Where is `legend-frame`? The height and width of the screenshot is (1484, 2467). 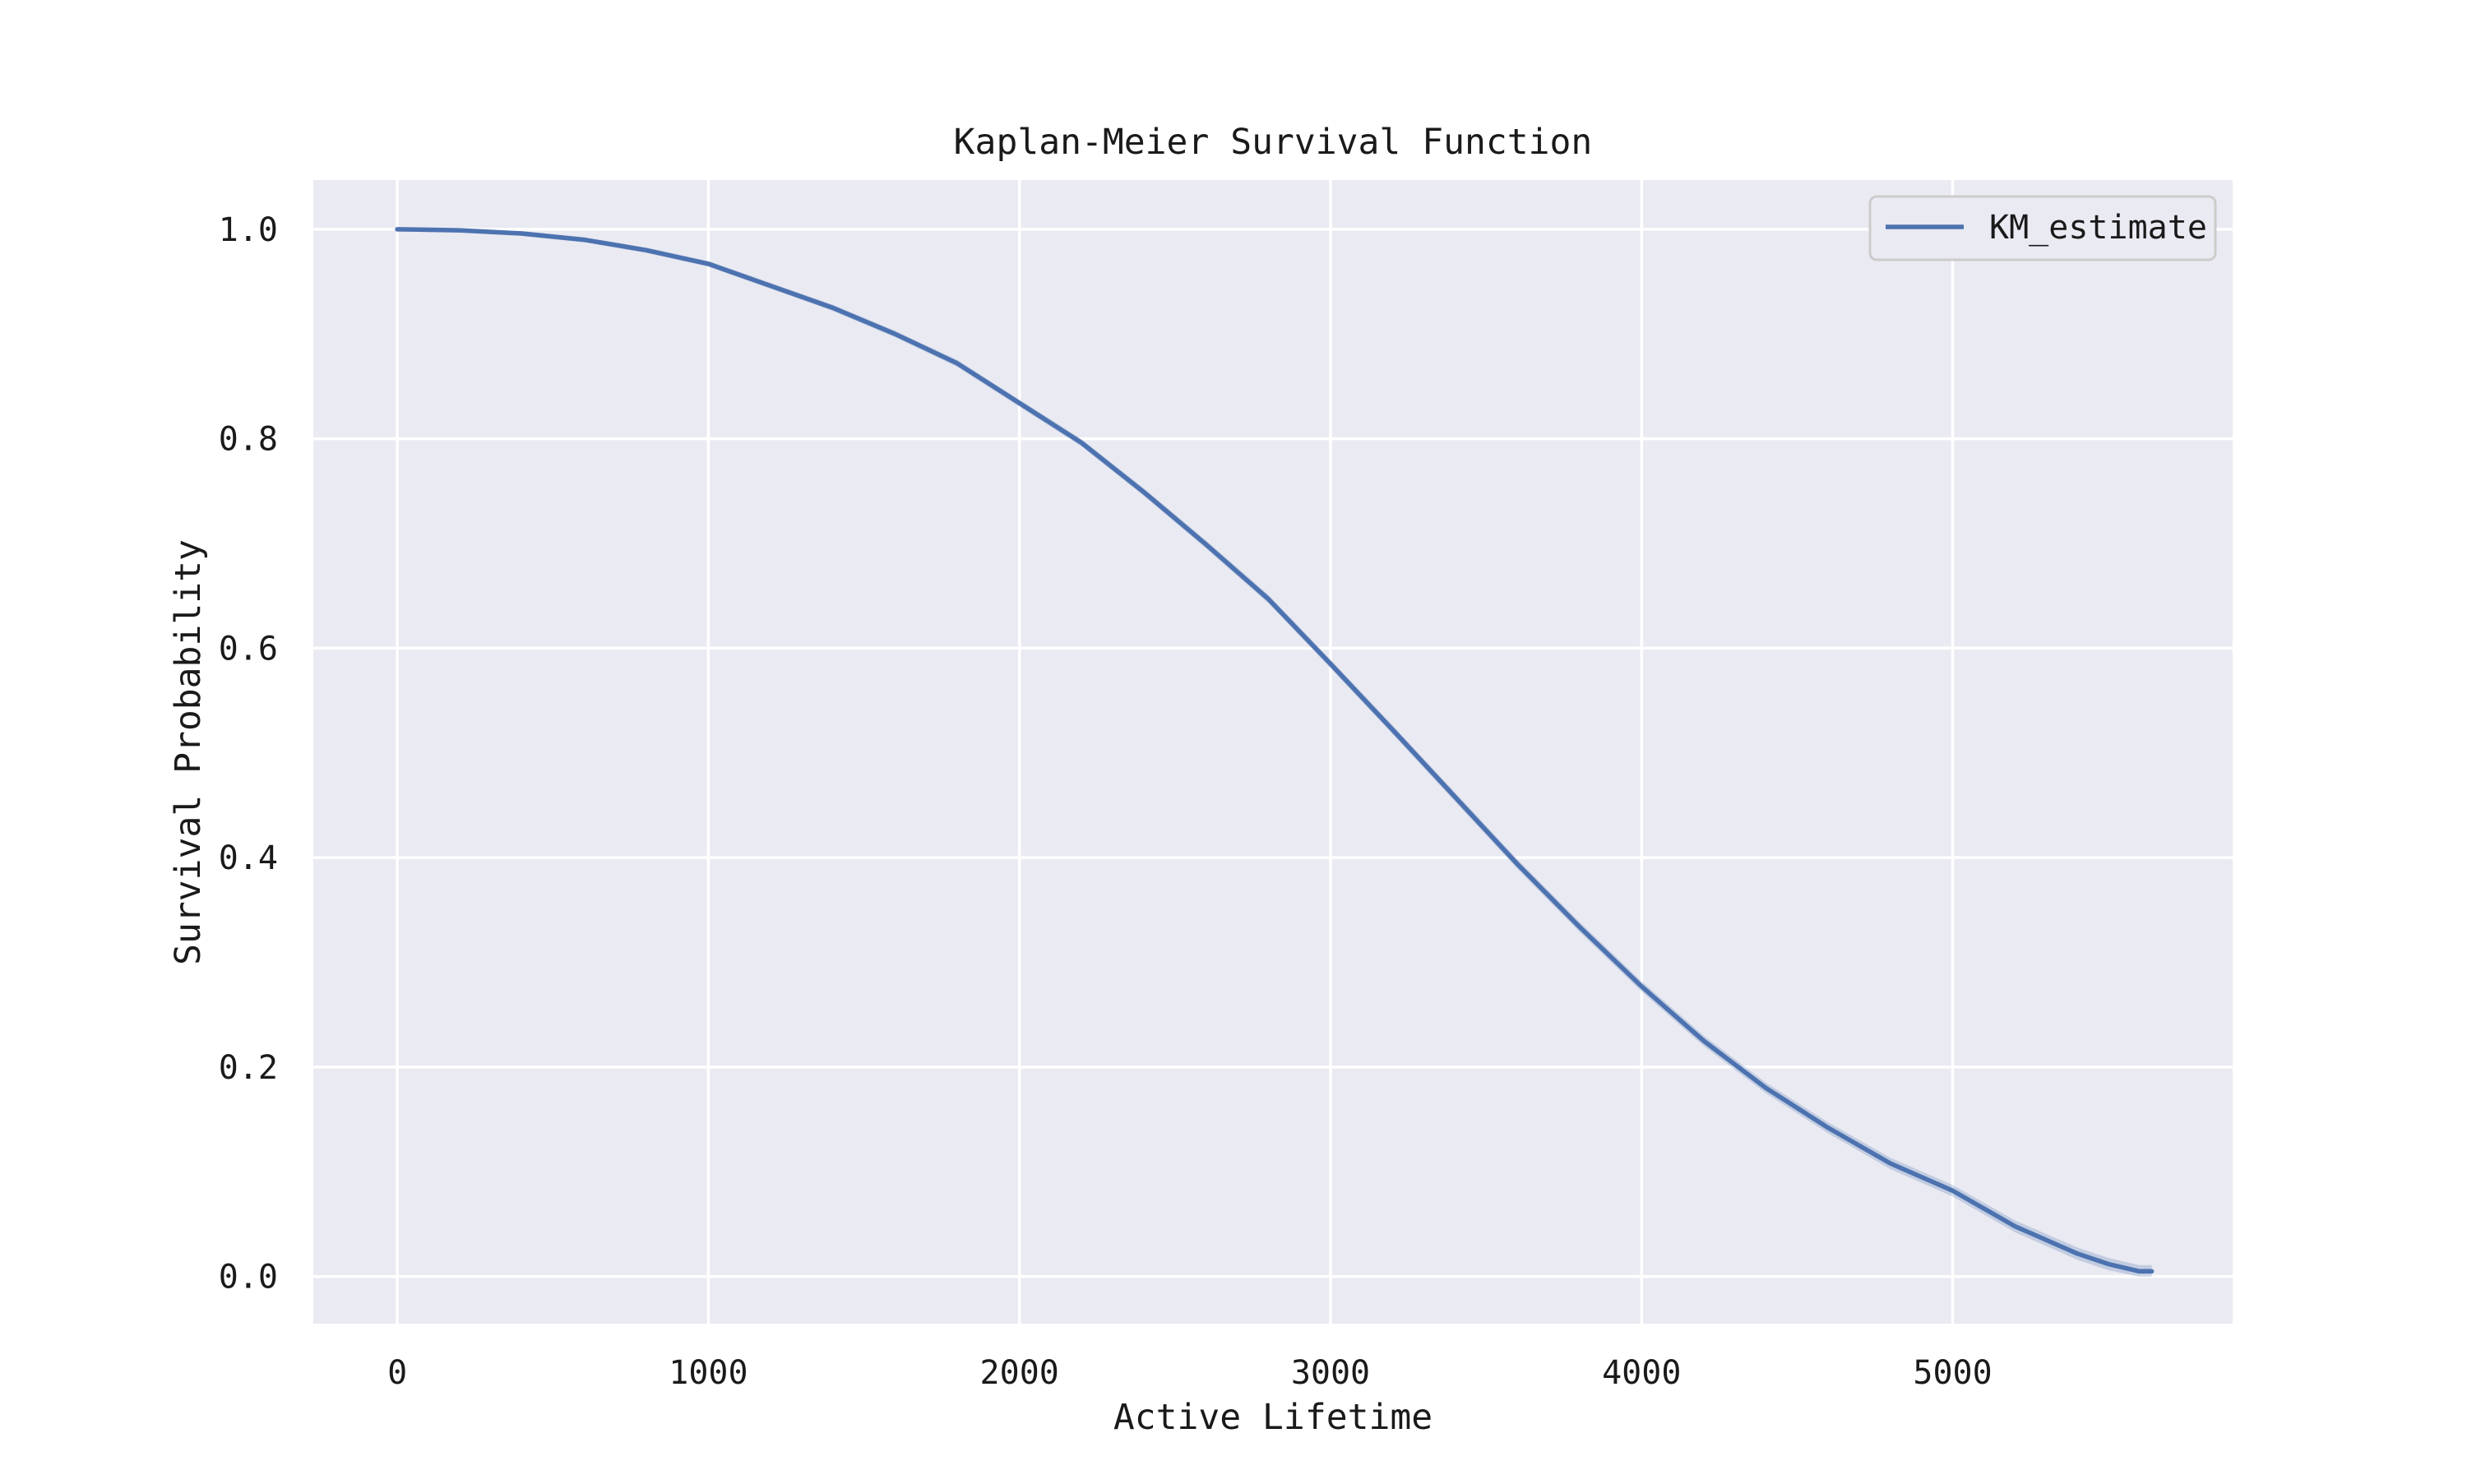
legend-frame is located at coordinates (2043, 228).